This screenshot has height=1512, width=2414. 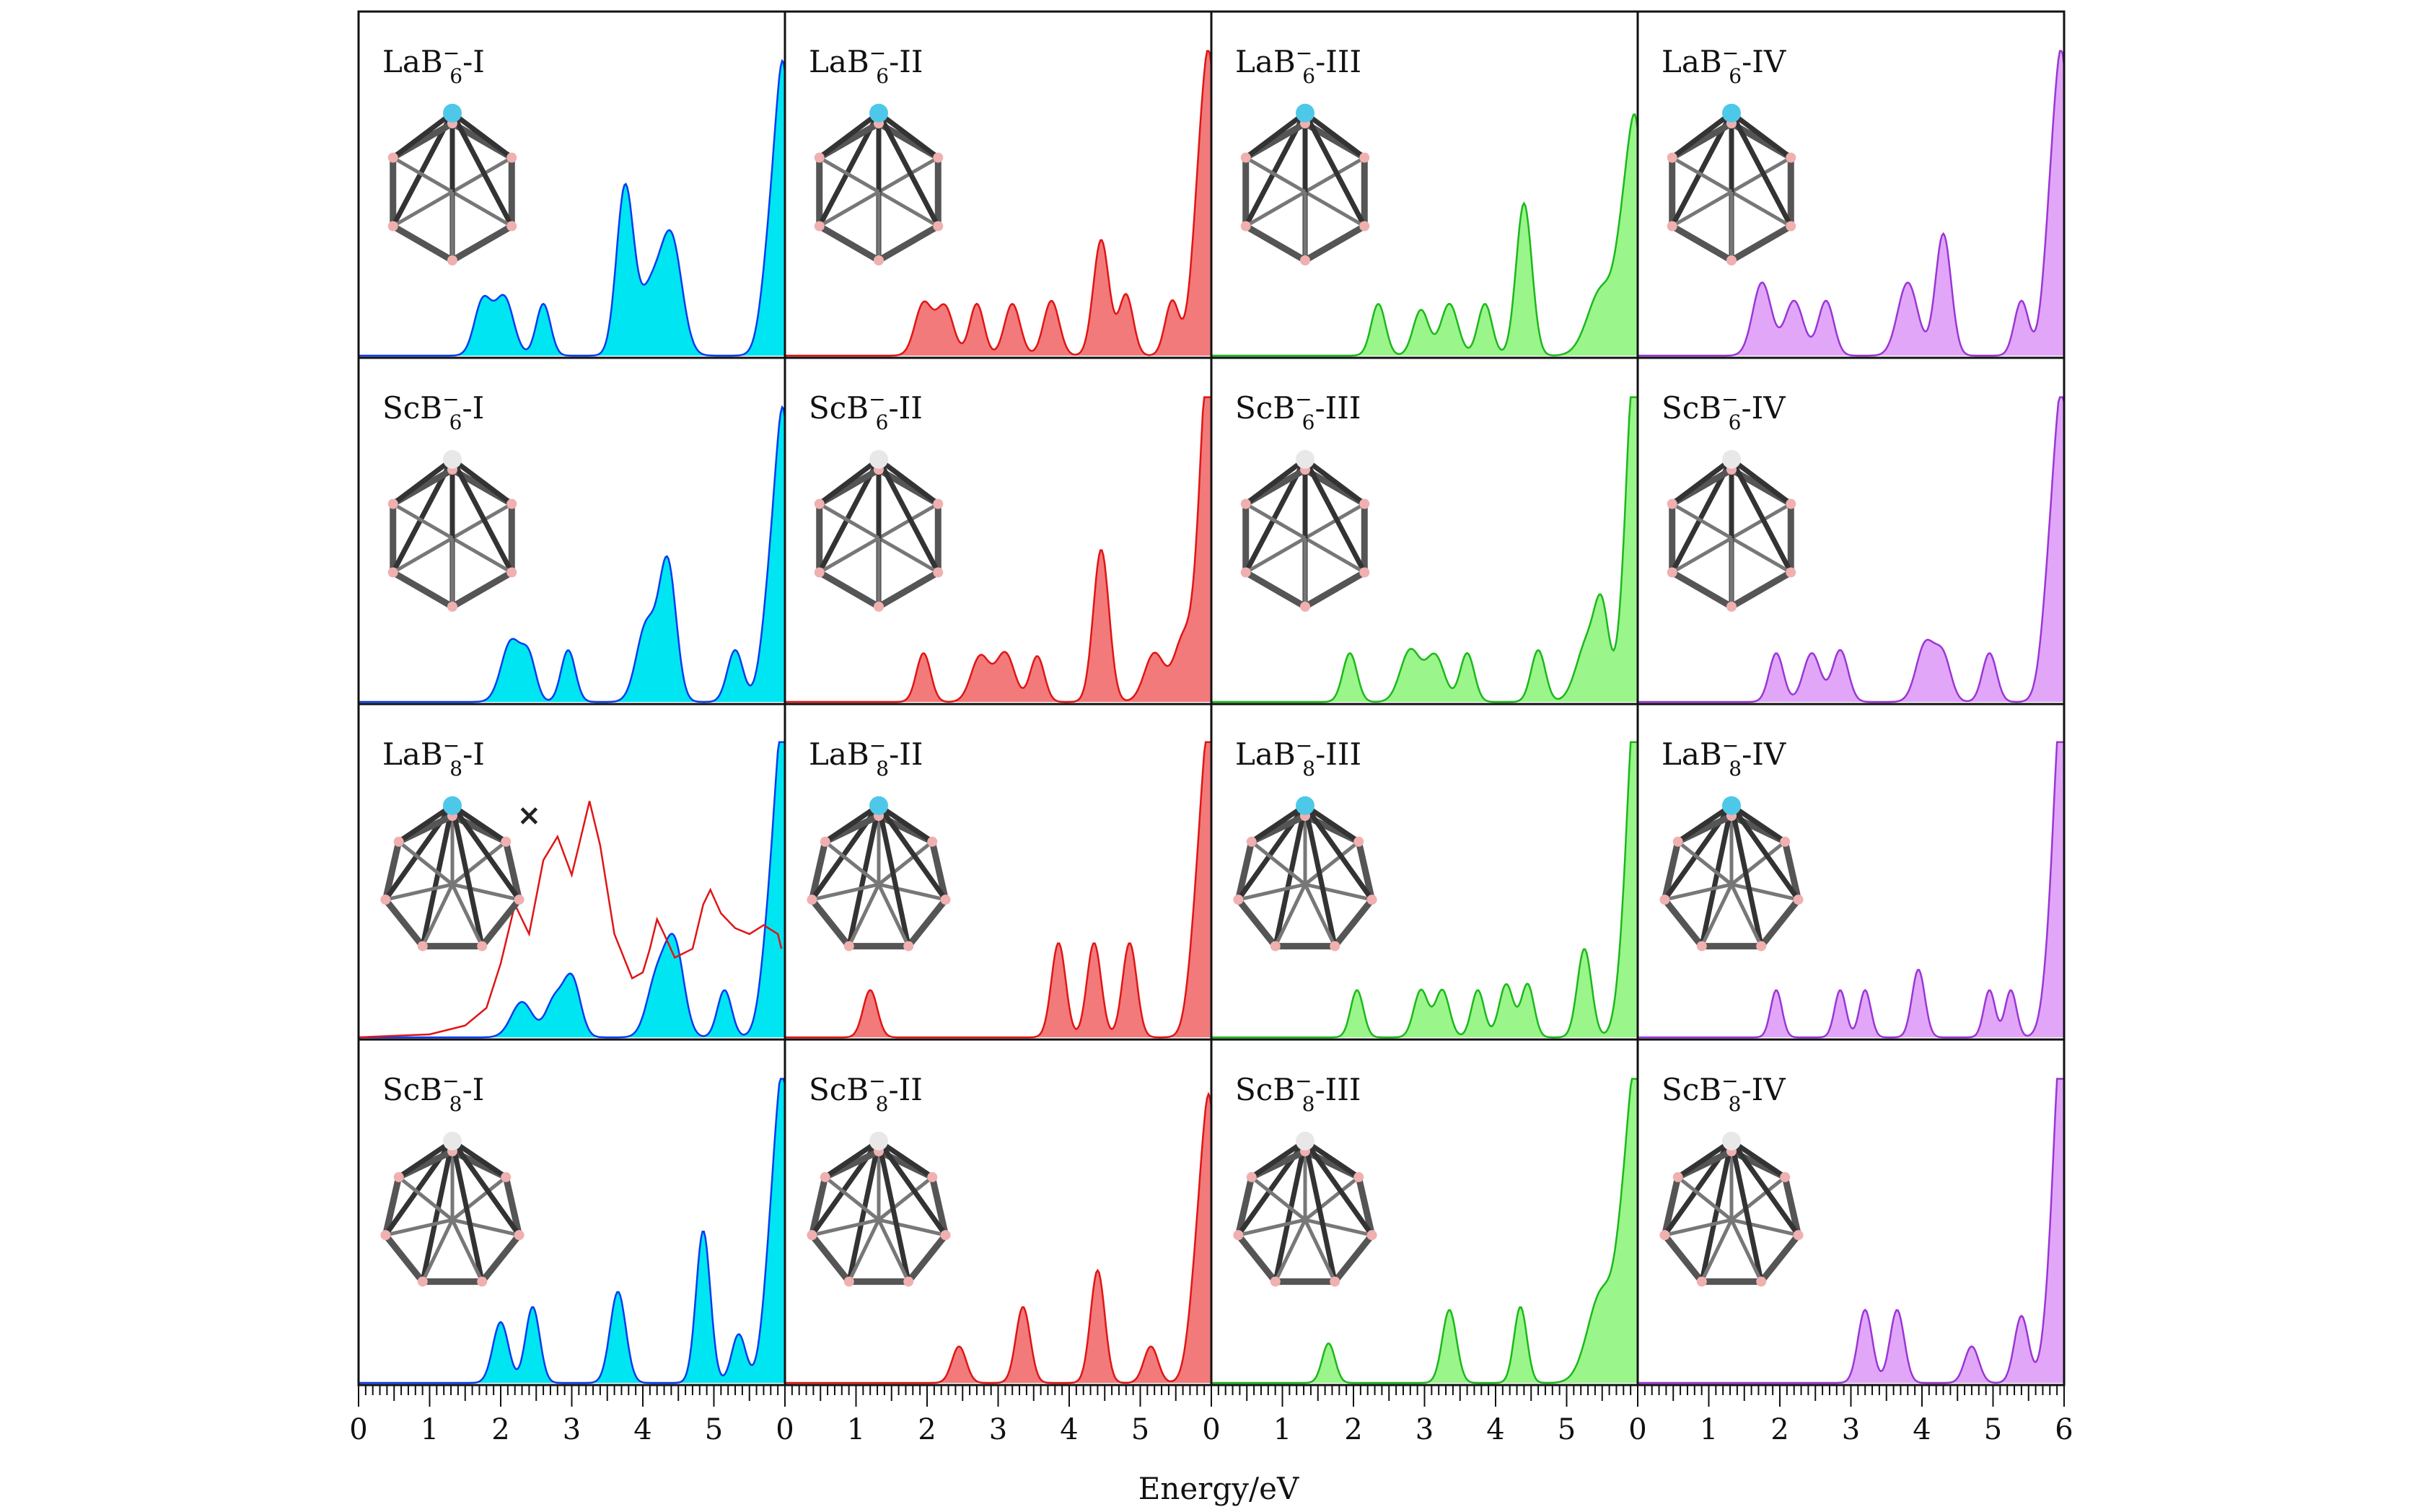 What do you see at coordinates (1298, 757) in the screenshot?
I see `panel-label: LaB− 8-III` at bounding box center [1298, 757].